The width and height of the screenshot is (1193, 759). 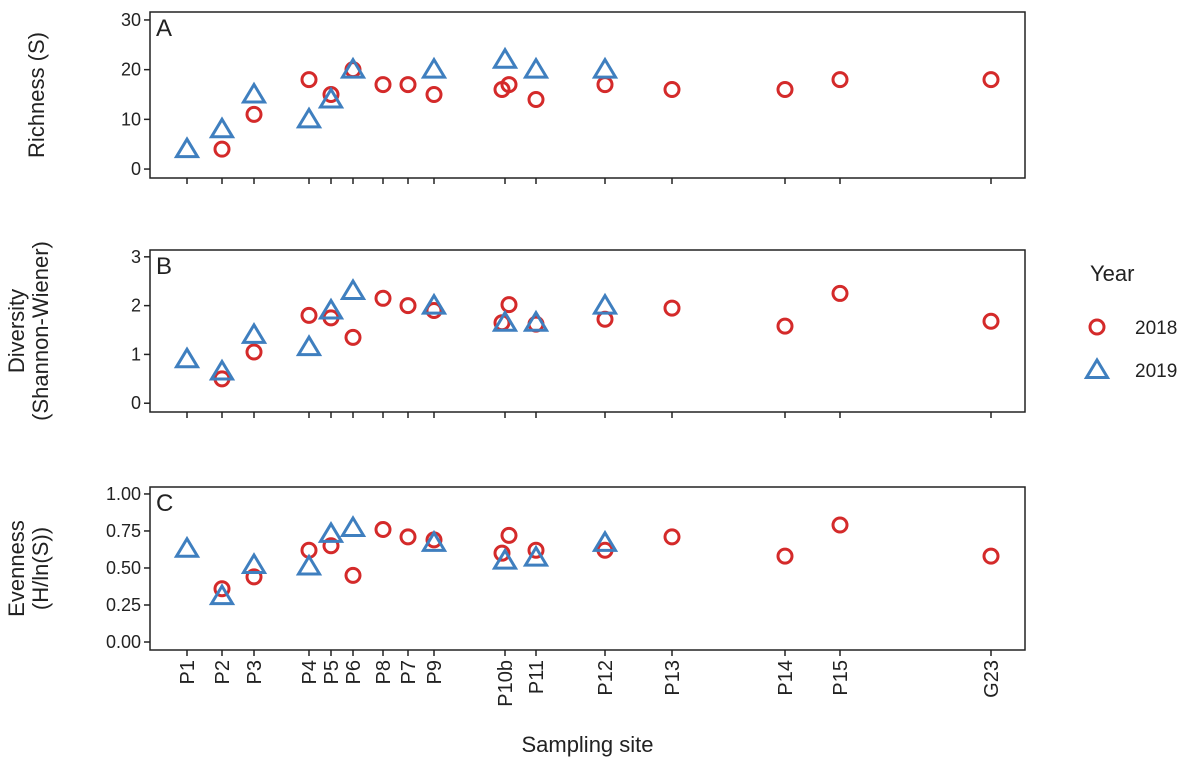 I want to click on x-tick-label: P2, so click(x=223, y=672).